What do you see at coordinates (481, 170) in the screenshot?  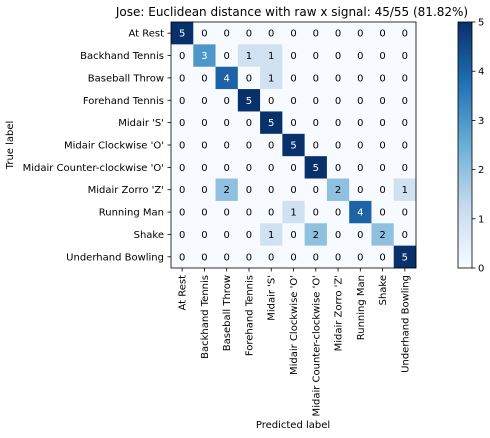 I see `colorbar-tick-label: 2` at bounding box center [481, 170].